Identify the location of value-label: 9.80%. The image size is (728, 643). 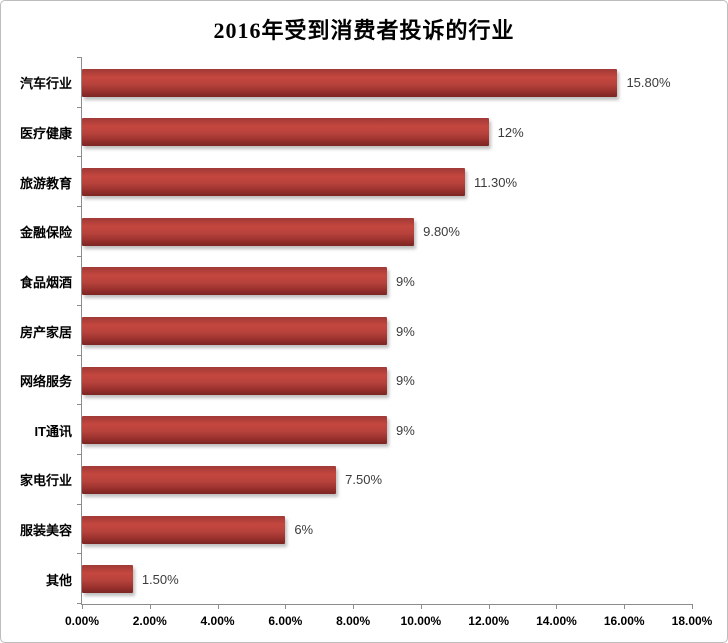
(441, 232).